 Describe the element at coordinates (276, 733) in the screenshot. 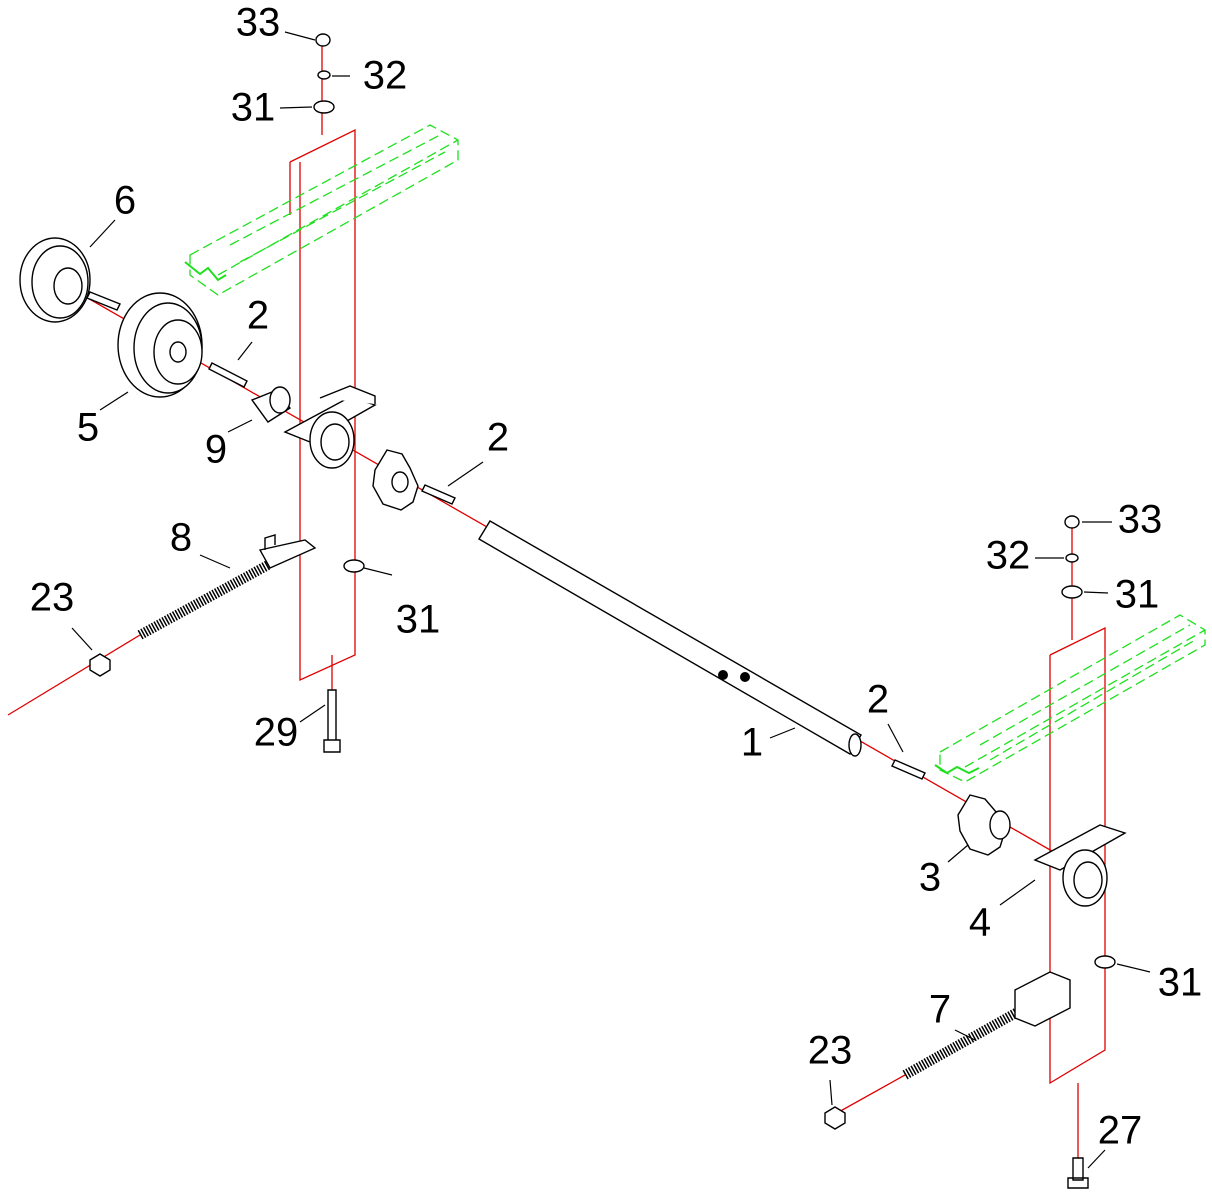

I see `callout-number: 29` at that location.